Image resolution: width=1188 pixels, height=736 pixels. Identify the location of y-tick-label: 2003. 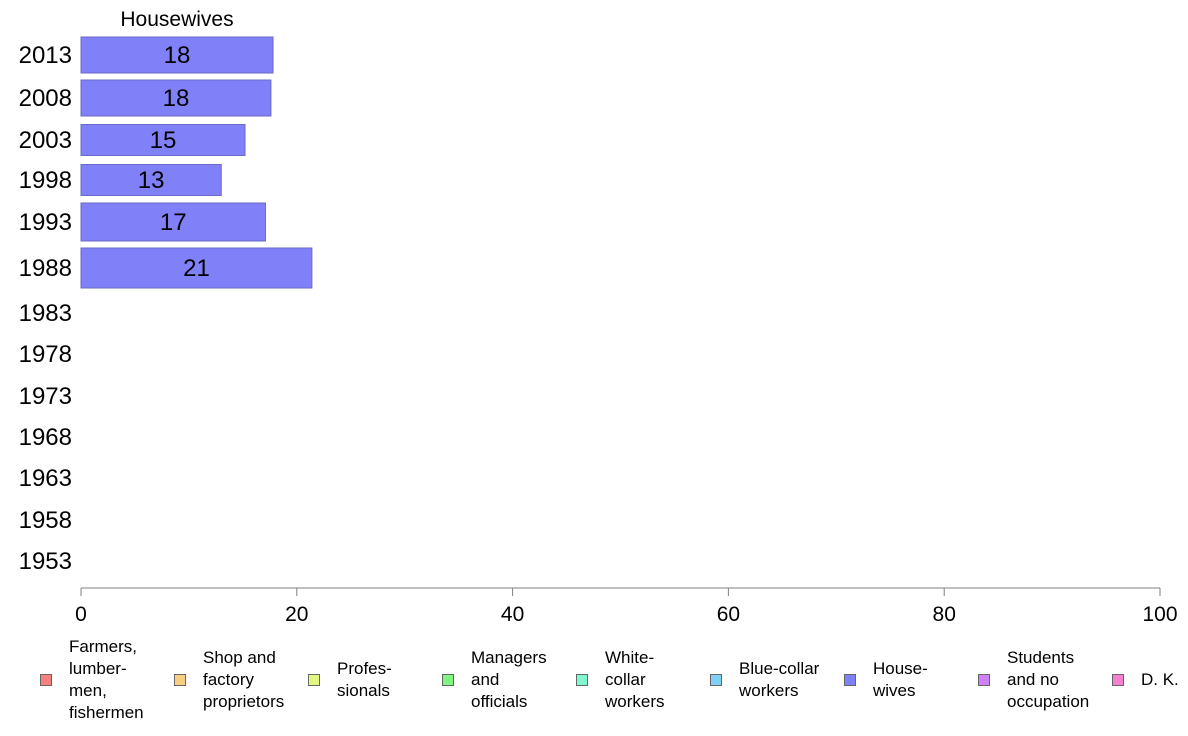
(45, 140).